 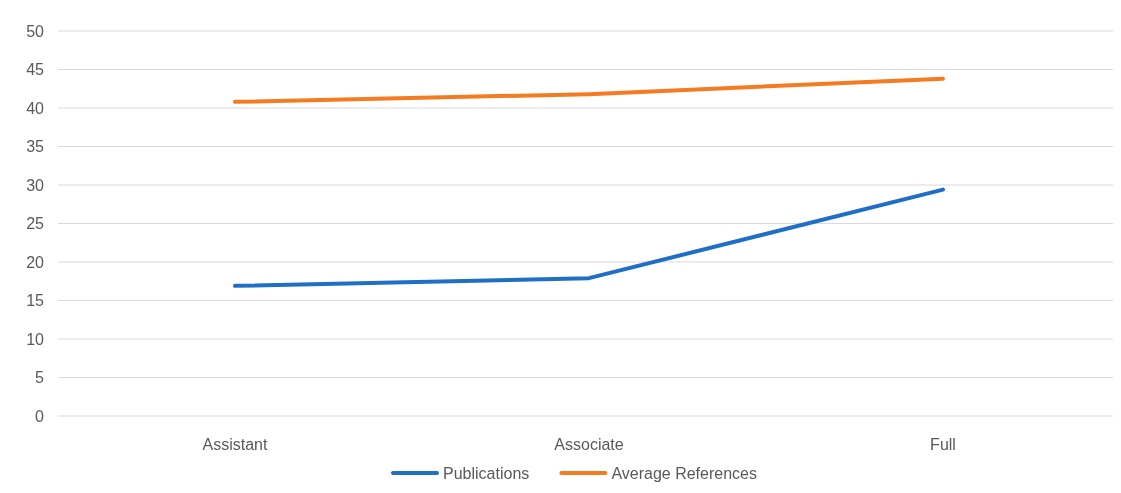 I want to click on legend-label: Publications, so click(x=486, y=473).